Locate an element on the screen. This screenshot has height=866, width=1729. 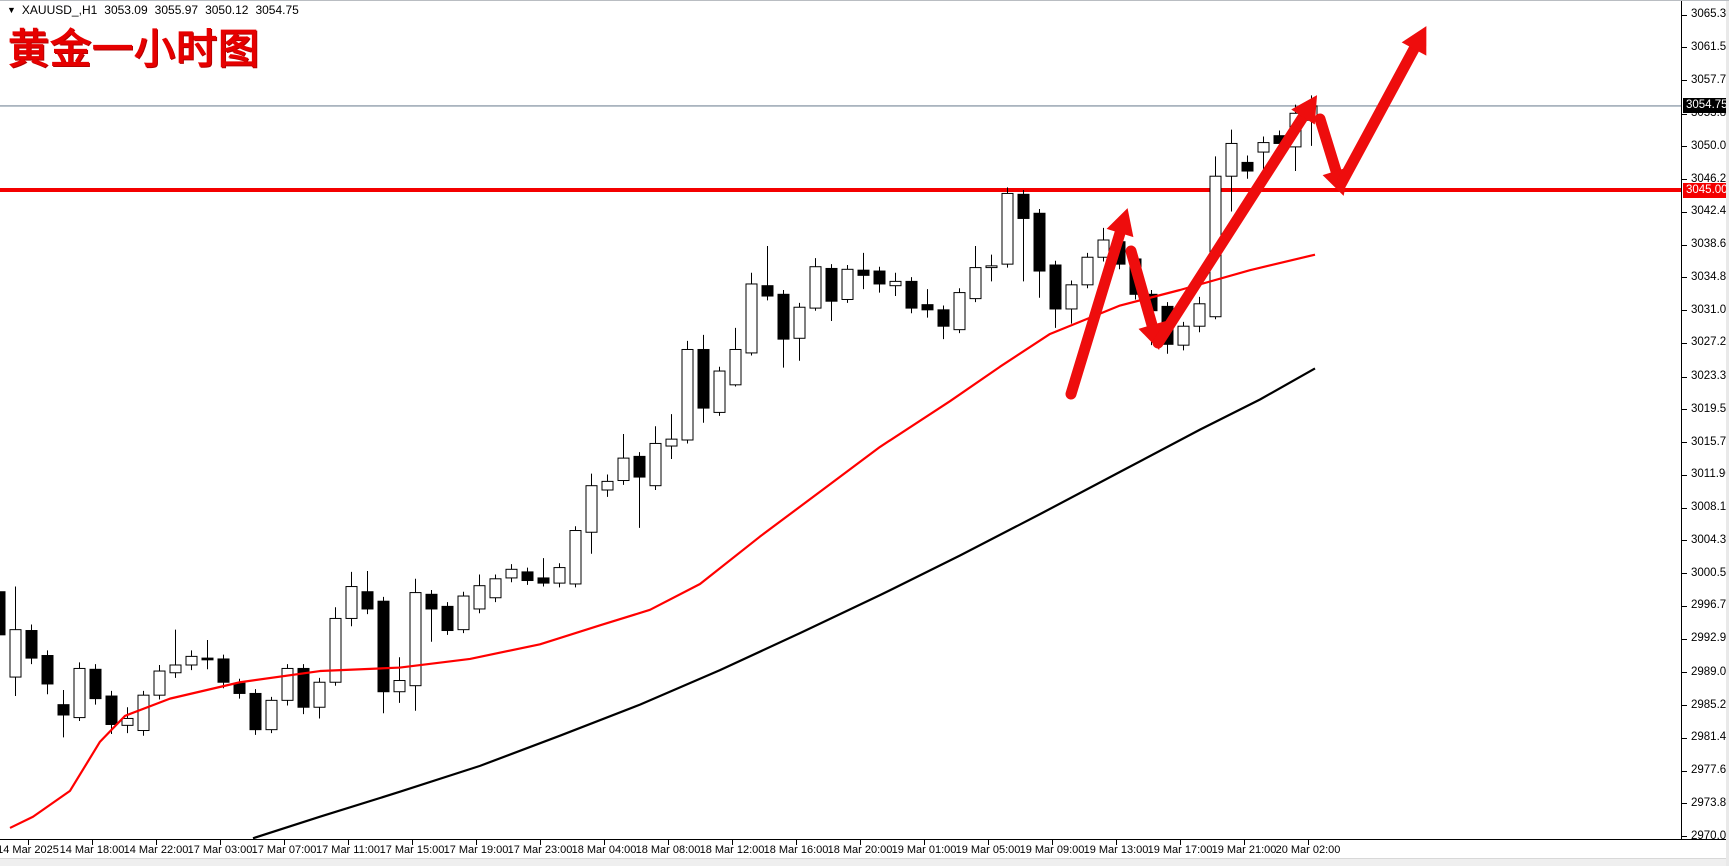
symbol-ohlc-bar: ▼ XAUUSD_,H1 3053.09 3055.97 3050.12 3054.75 is located at coordinates (153, 10).